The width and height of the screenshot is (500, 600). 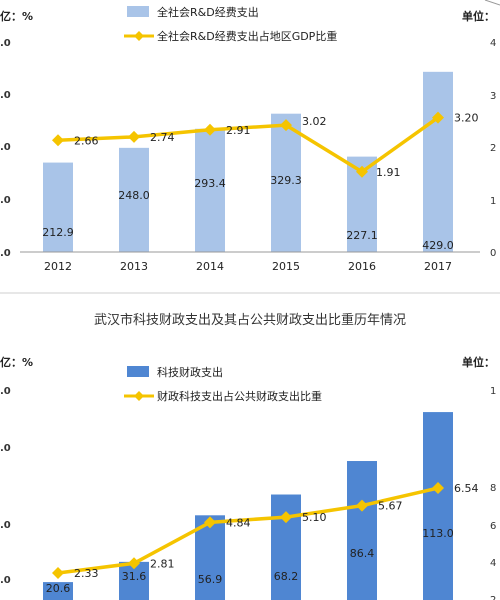 I want to click on line-value-label: 3.02, so click(x=314, y=121).